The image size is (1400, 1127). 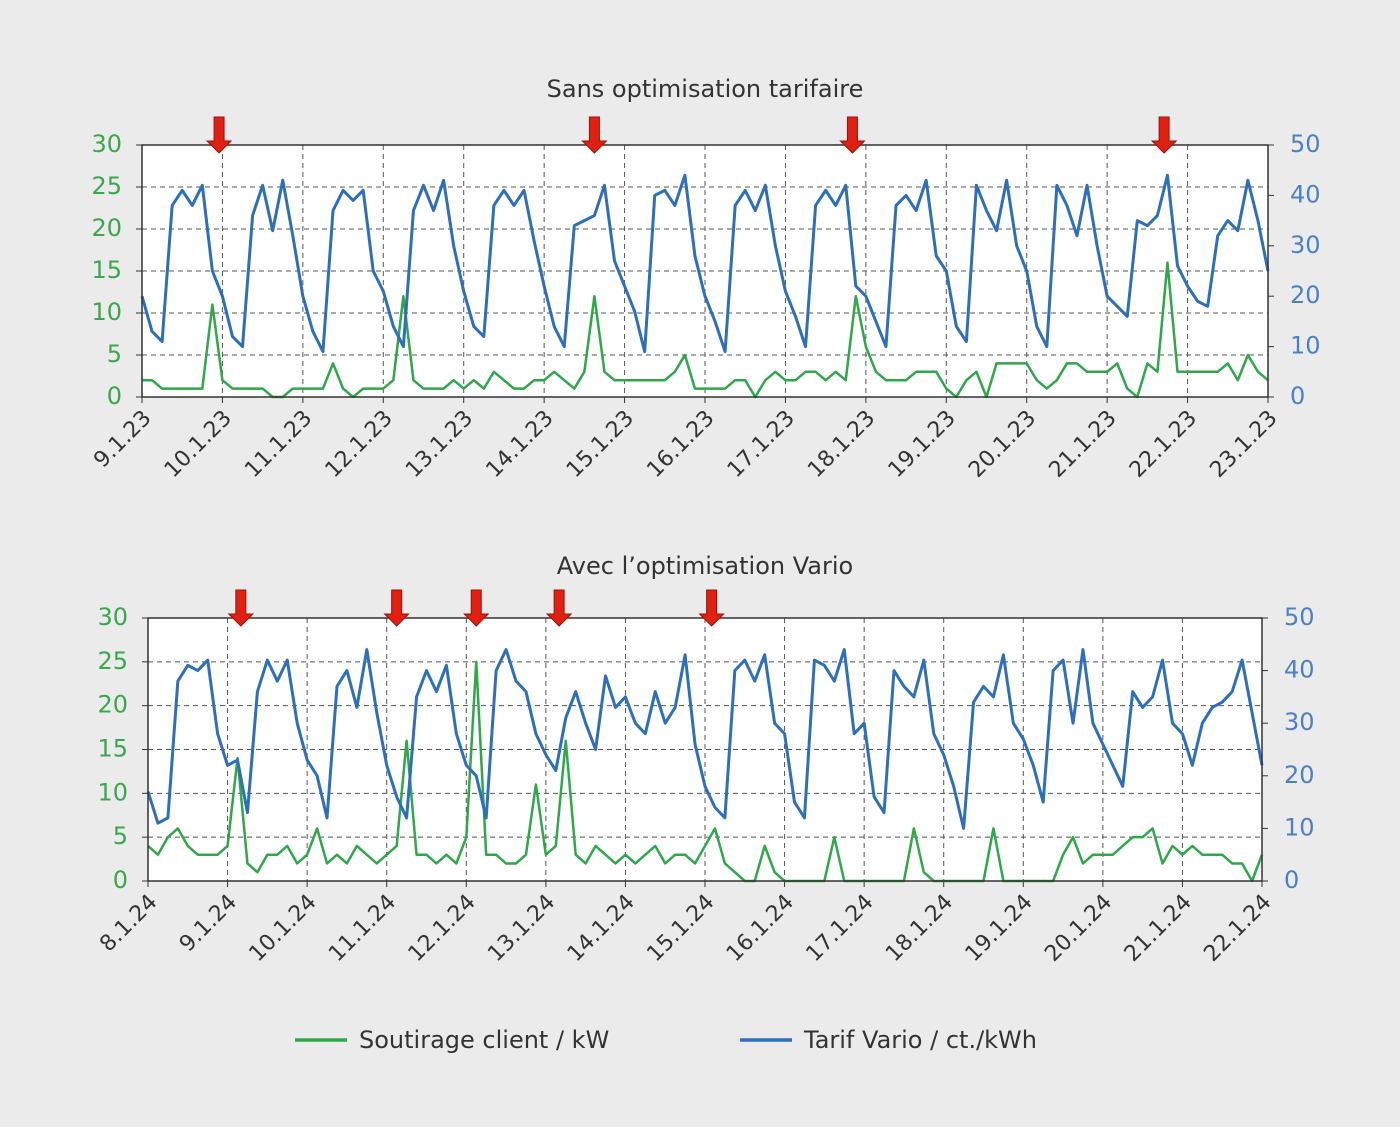 I want to click on legend-label: Soutirage client / kW, so click(x=484, y=1040).